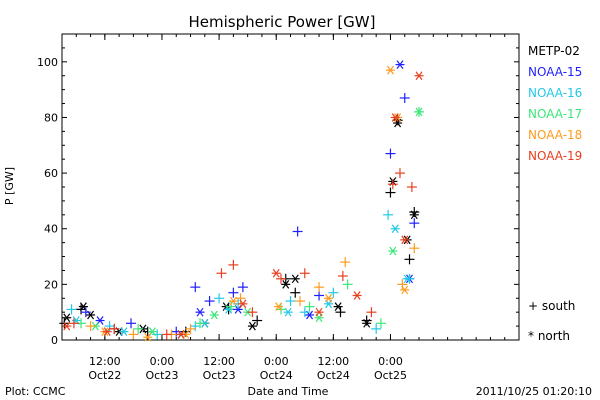 The width and height of the screenshot is (600, 400). What do you see at coordinates (54, 340) in the screenshot?
I see `y-tick-label: 0` at bounding box center [54, 340].